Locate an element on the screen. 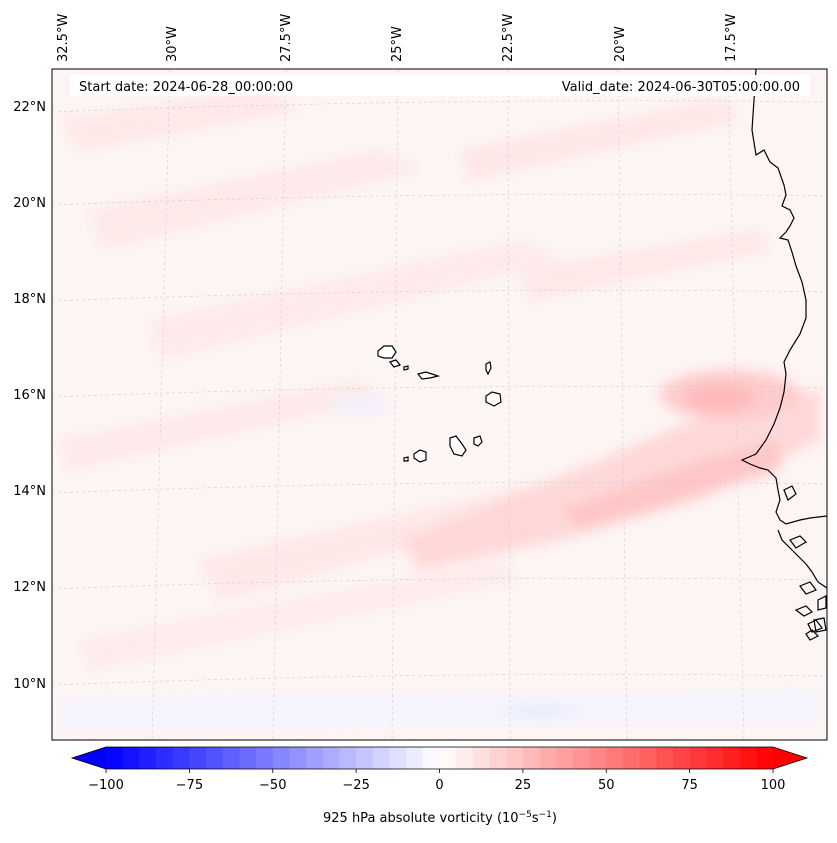 This screenshot has width=837, height=843. colorbar-ticks: −100 −75 −50 −25 0 25 50 75 100 is located at coordinates (436, 781).